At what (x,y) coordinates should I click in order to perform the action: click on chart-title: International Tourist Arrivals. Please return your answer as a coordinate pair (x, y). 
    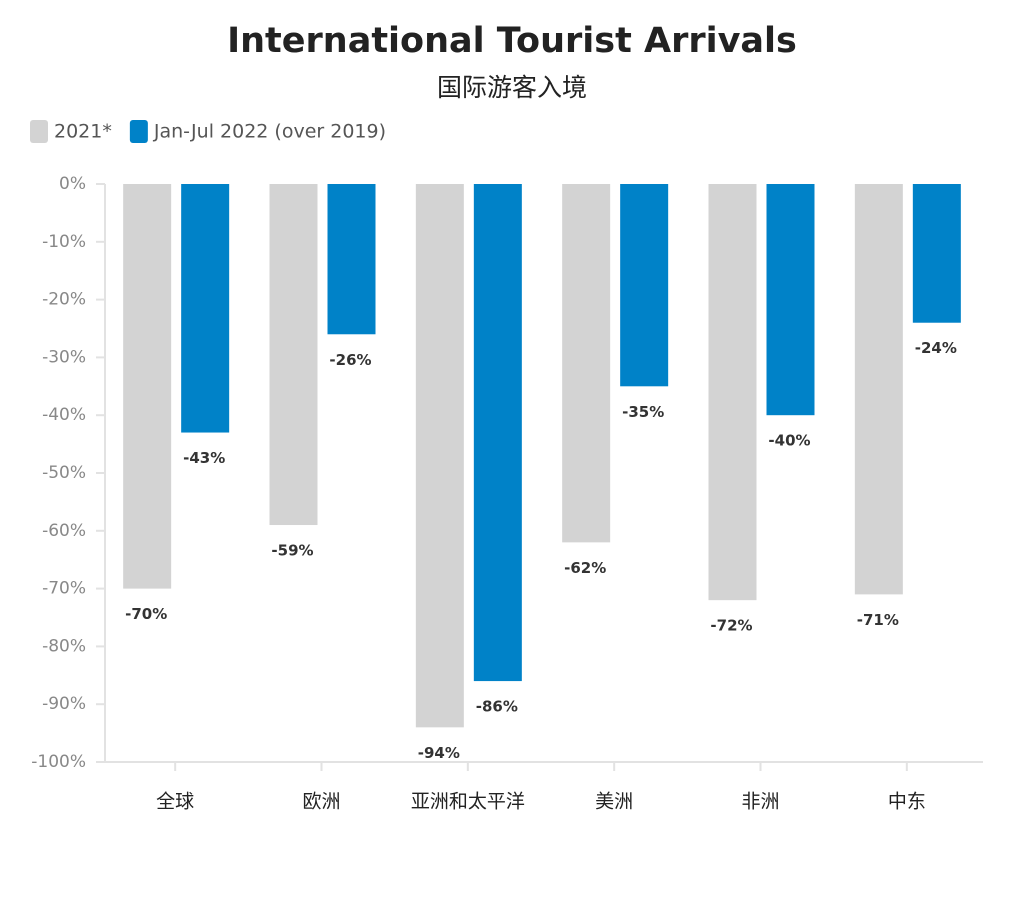
    Looking at the image, I should click on (512, 41).